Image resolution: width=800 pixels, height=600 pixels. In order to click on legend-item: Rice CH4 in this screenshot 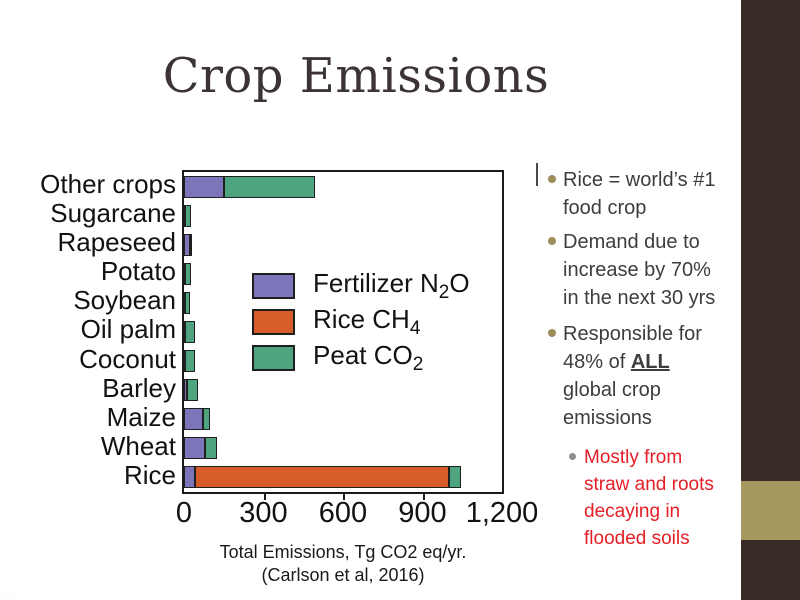, I will do `click(361, 321)`.